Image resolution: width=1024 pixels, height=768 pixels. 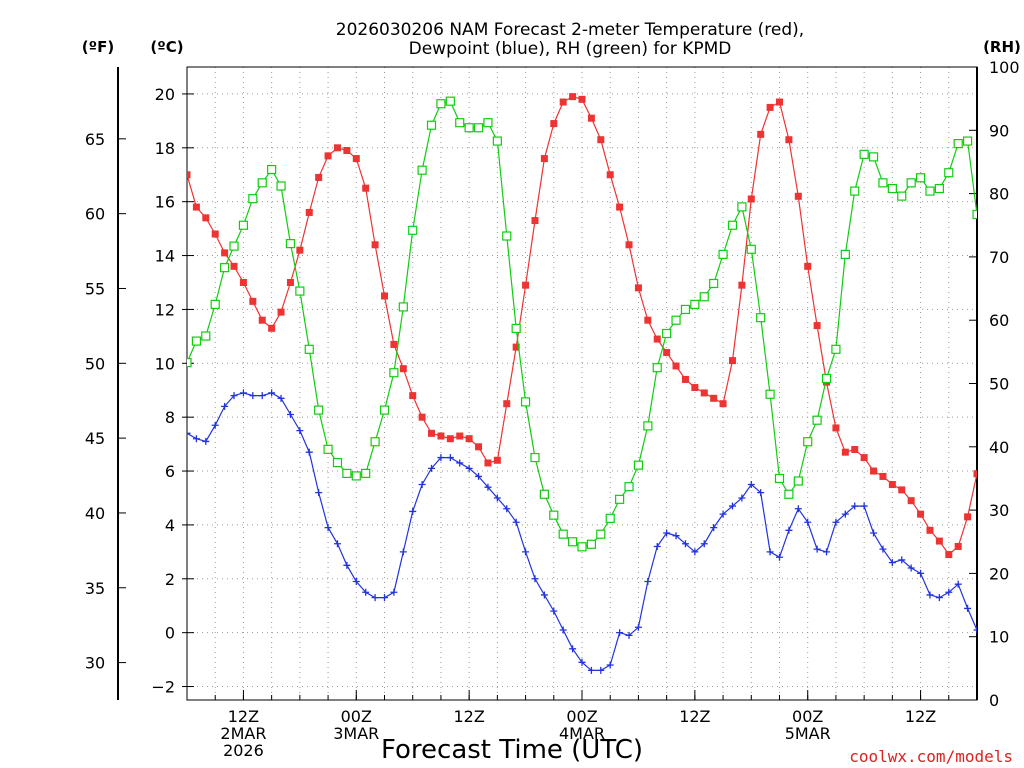 I want to click on celsius-tick-label: 2, so click(x=170, y=579).